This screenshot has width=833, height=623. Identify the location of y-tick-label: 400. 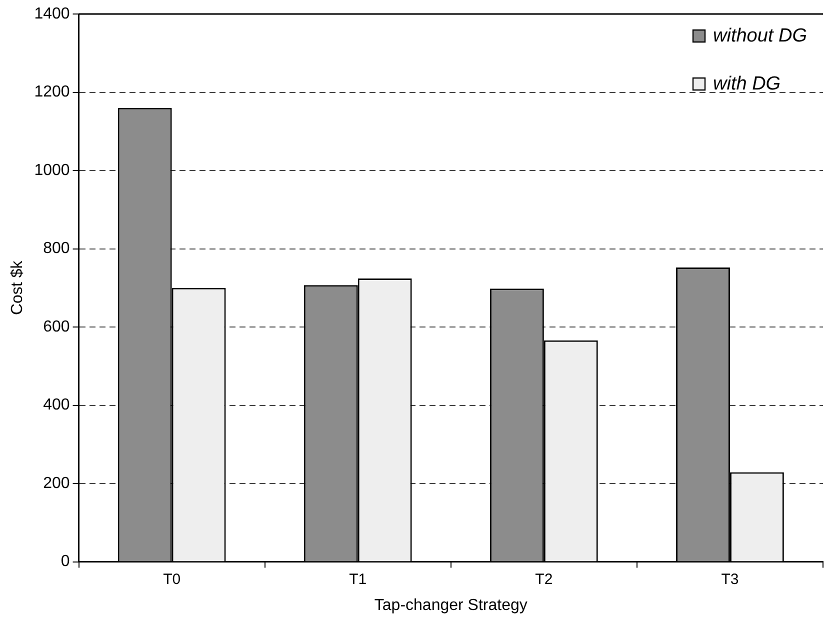
(56, 405).